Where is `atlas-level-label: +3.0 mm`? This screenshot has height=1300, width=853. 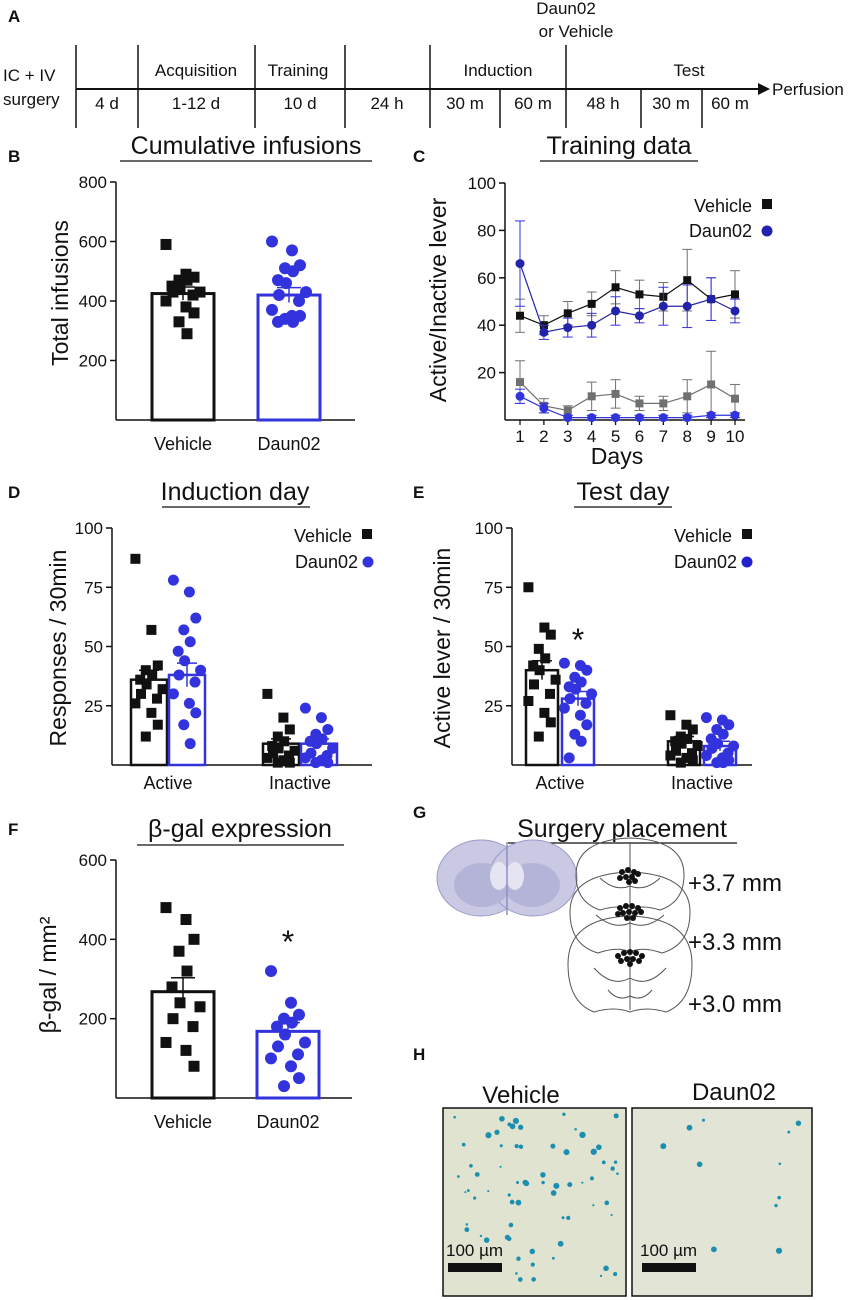
atlas-level-label: +3.0 mm is located at coordinates (735, 1004).